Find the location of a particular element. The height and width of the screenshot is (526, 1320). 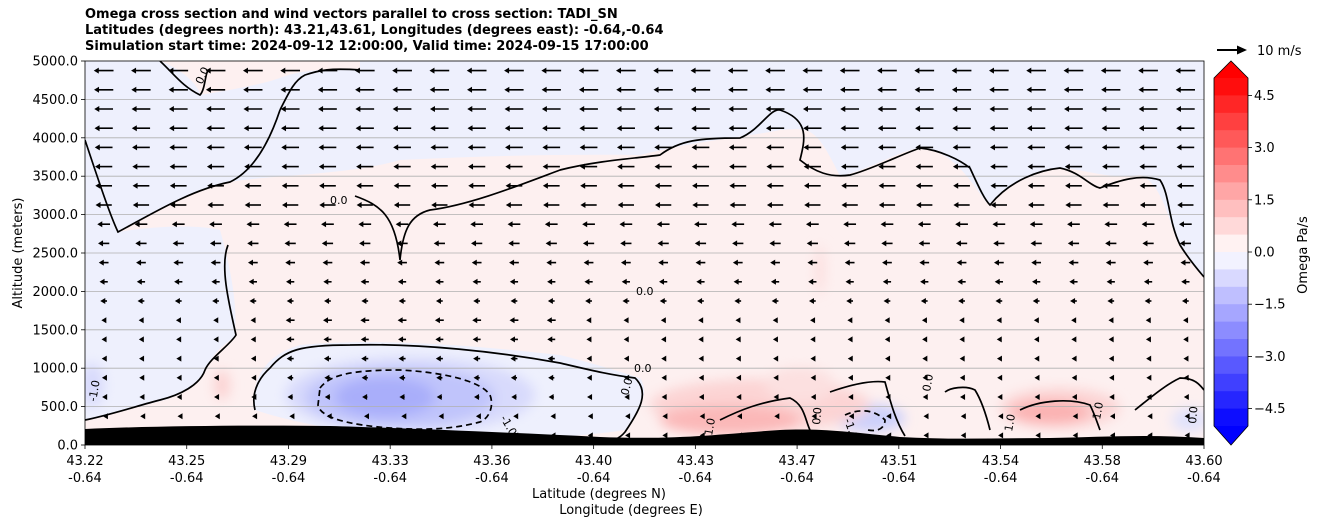

colorbar-tick-label: 4.5 is located at coordinates (1264, 96).